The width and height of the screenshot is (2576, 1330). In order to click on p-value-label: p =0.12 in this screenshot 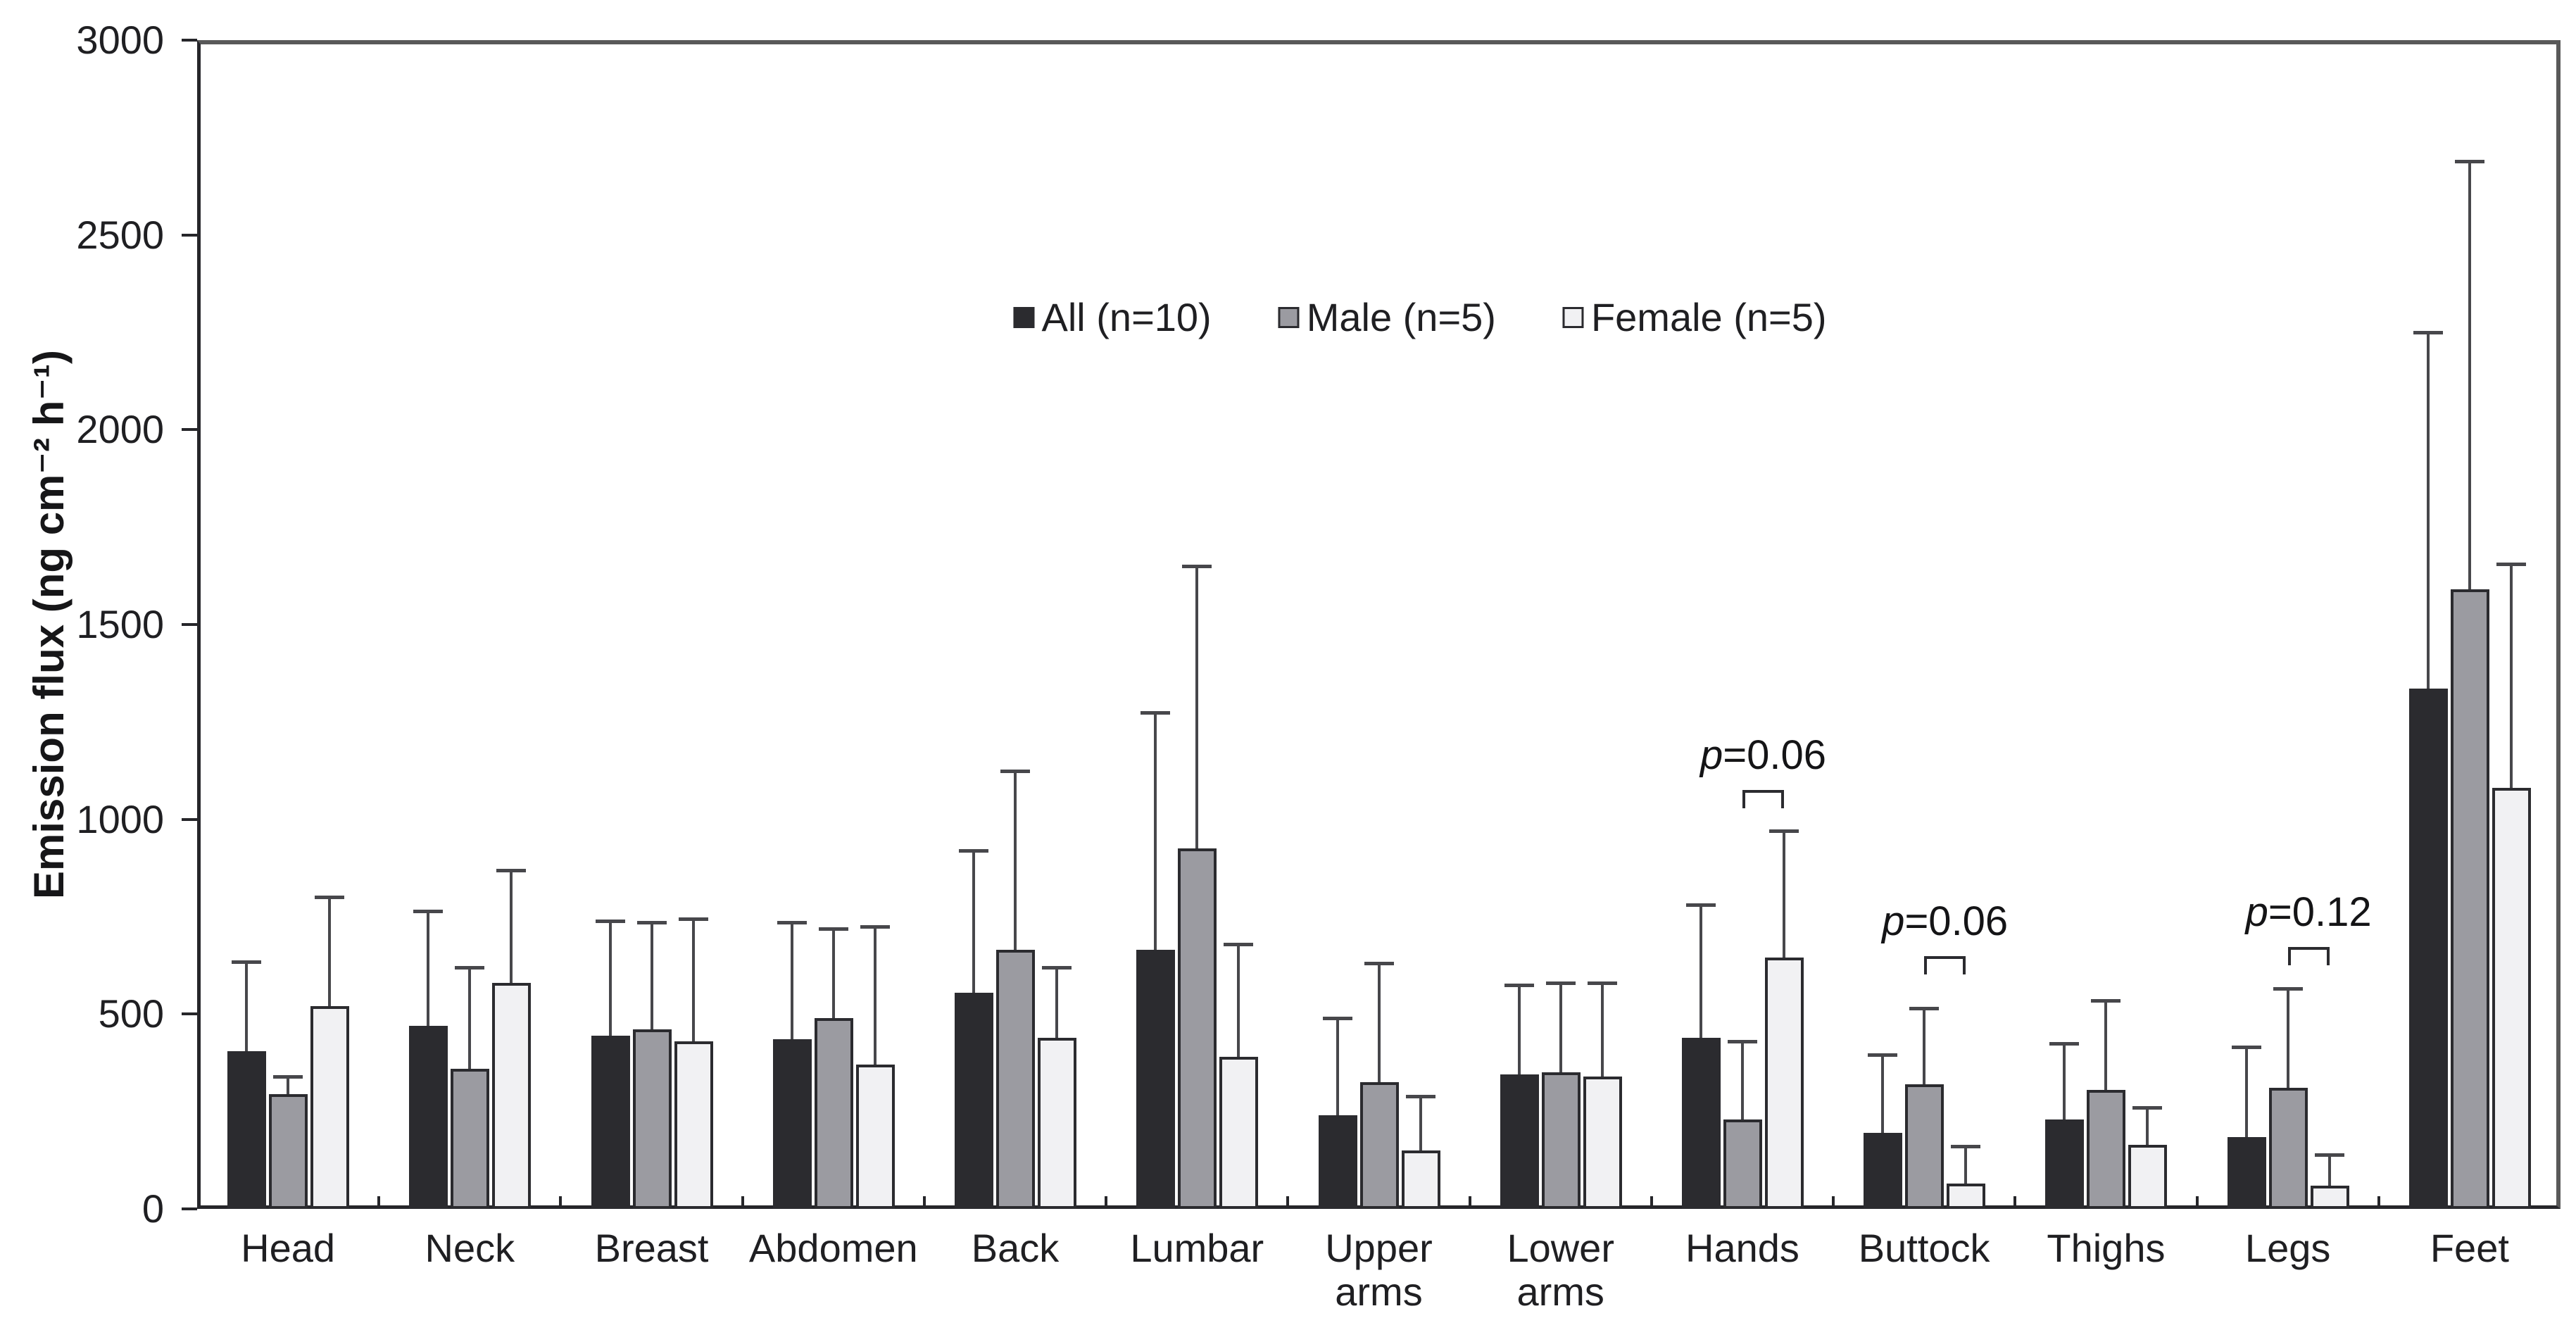, I will do `click(2308, 913)`.